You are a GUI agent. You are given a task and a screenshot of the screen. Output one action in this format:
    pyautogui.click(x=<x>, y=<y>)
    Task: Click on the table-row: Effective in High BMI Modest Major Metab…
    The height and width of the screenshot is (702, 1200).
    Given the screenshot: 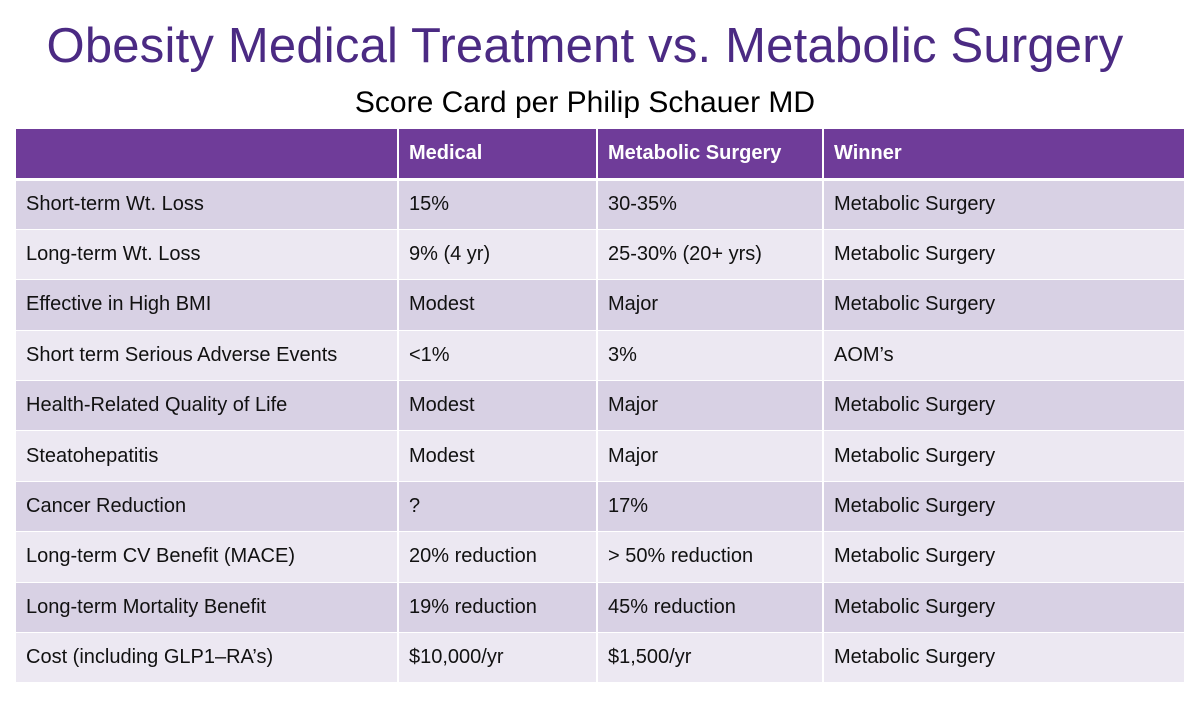 What is the action you would take?
    pyautogui.click(x=600, y=305)
    